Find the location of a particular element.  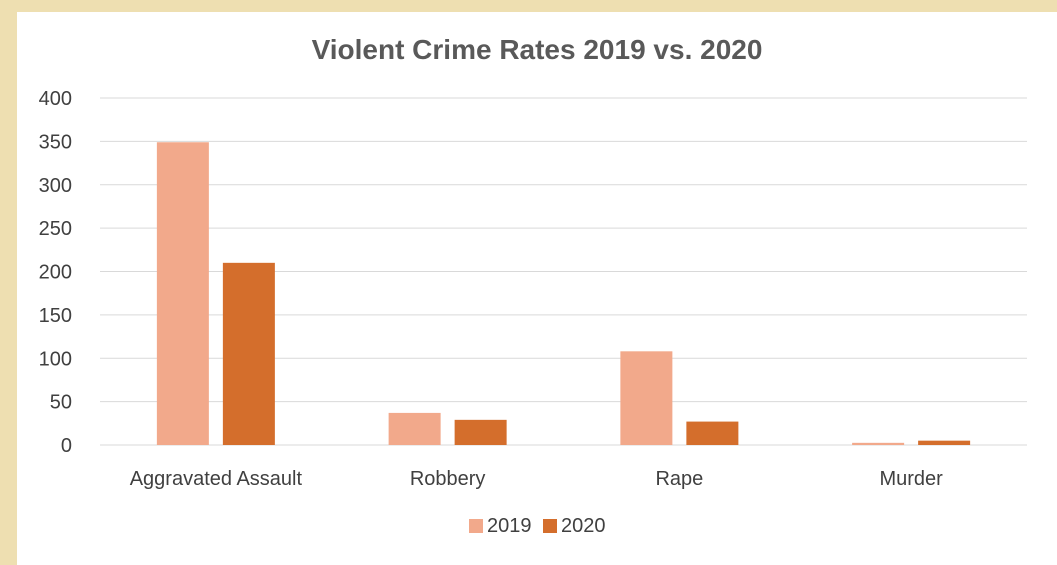

y-tick-label: 150 is located at coordinates (55, 316).